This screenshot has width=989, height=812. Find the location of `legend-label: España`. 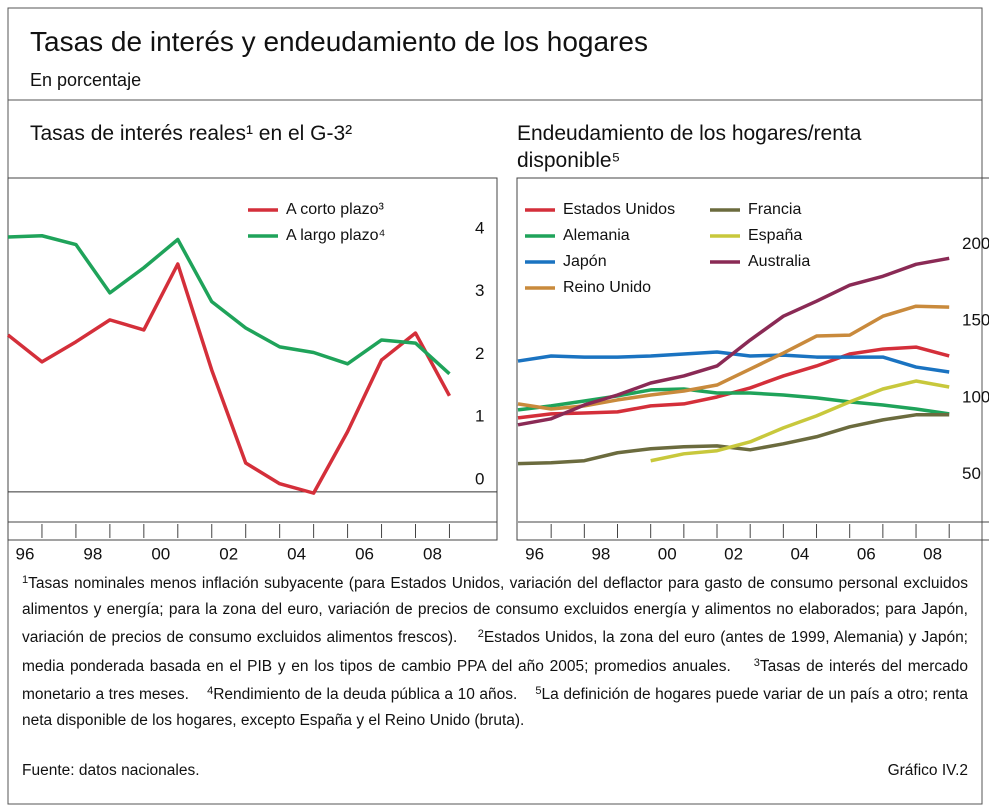

legend-label: España is located at coordinates (775, 235).